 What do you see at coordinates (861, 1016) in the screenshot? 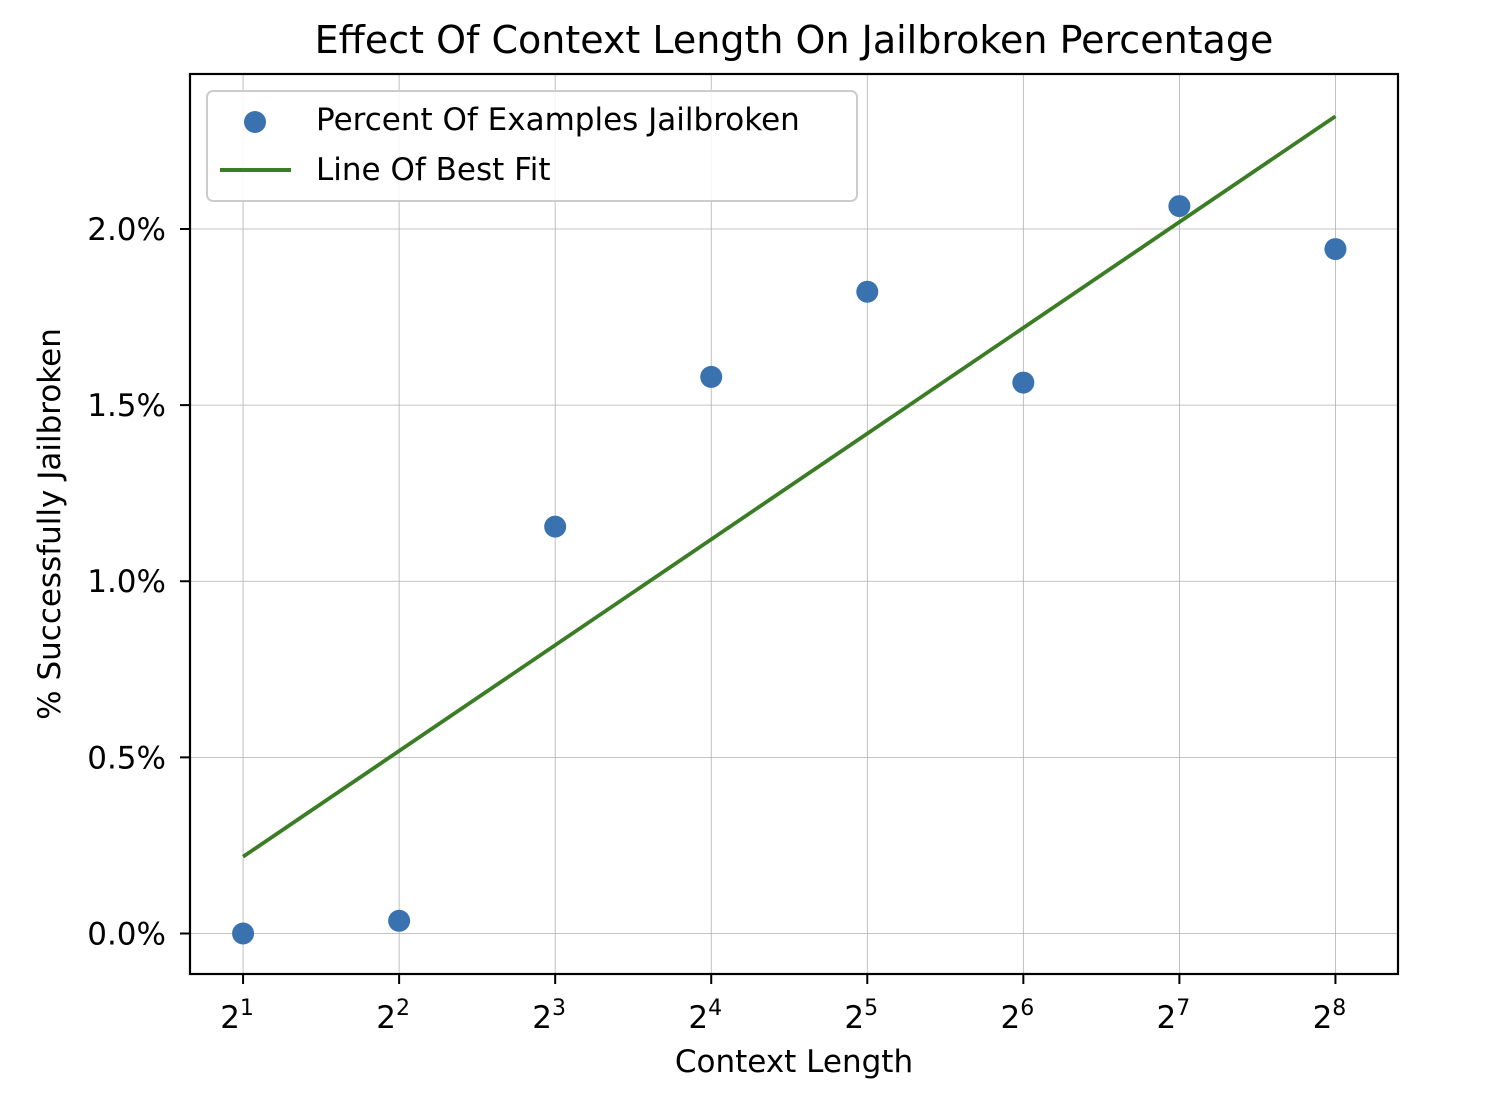
I see `x-tick-label: 25` at bounding box center [861, 1016].